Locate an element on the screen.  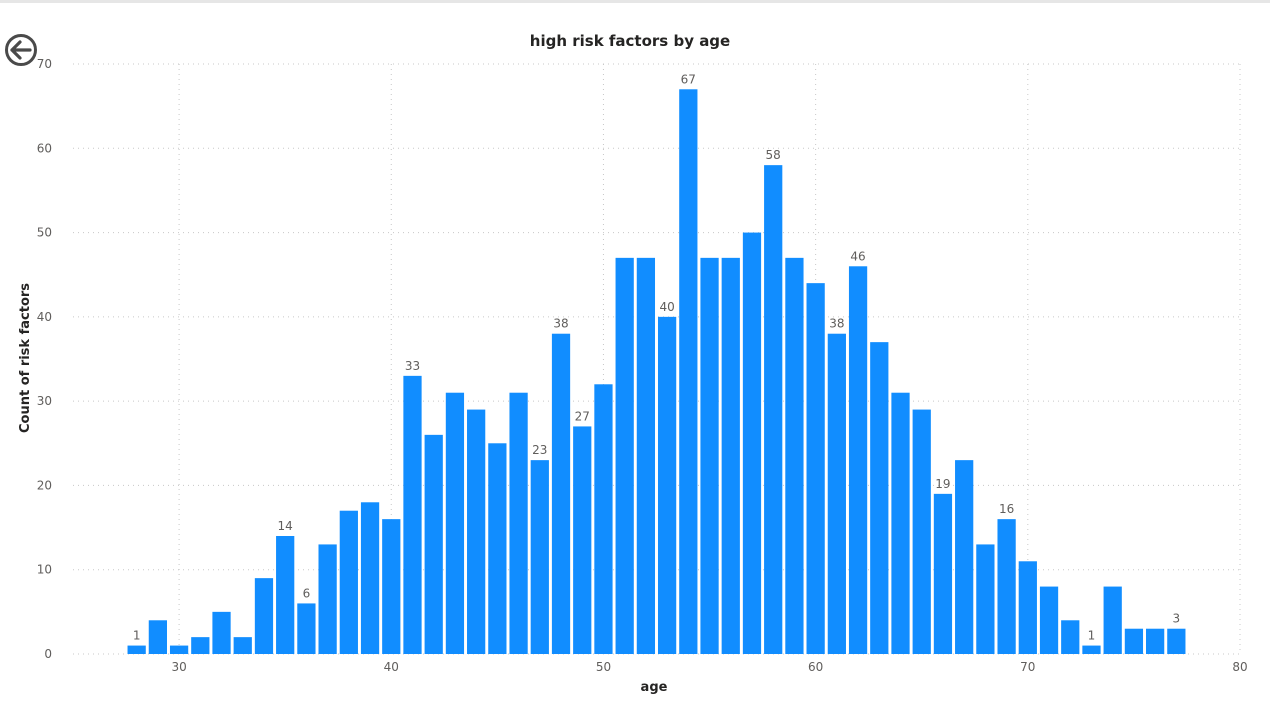
x-tick-label: 70 is located at coordinates (1027, 667).